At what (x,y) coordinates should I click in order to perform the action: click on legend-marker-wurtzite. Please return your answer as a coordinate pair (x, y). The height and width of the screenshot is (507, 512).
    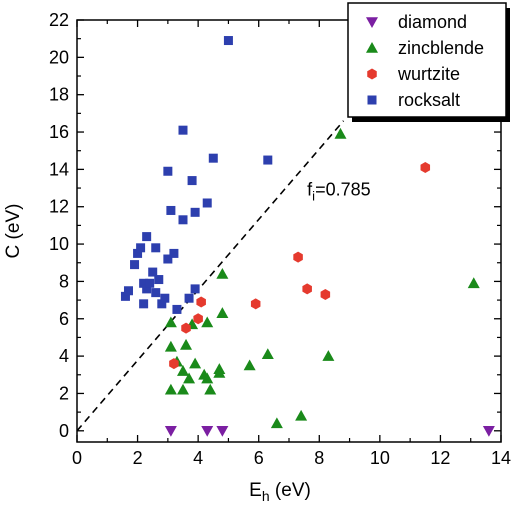
    Looking at the image, I should click on (372, 74).